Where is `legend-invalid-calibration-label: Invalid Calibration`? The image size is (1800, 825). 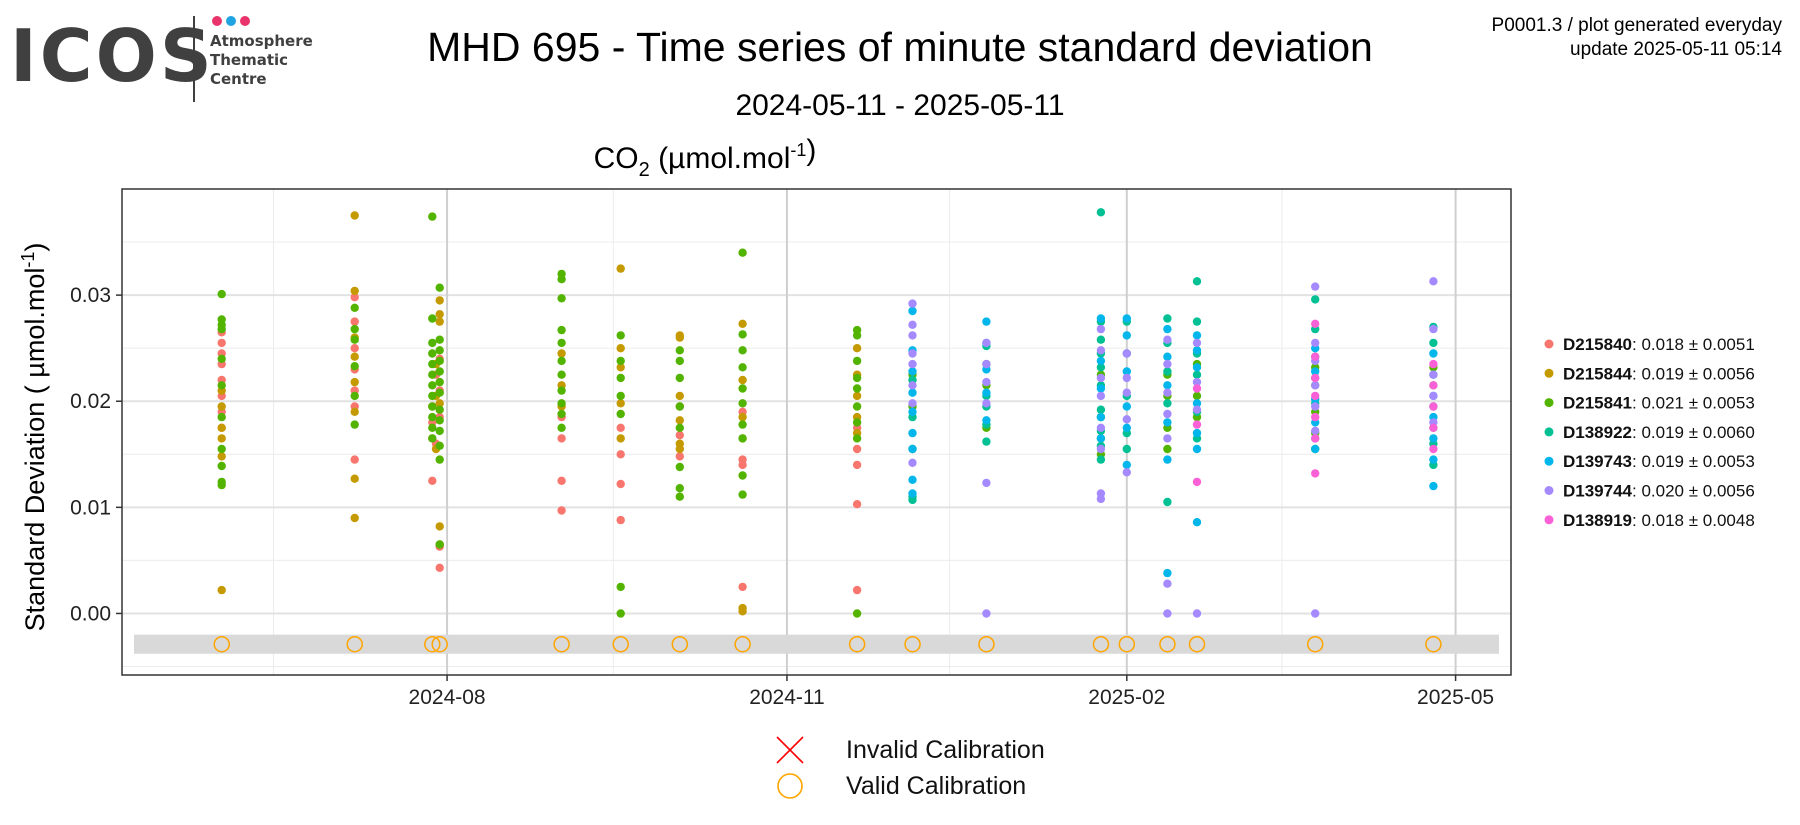
legend-invalid-calibration-label: Invalid Calibration is located at coordinates (945, 750).